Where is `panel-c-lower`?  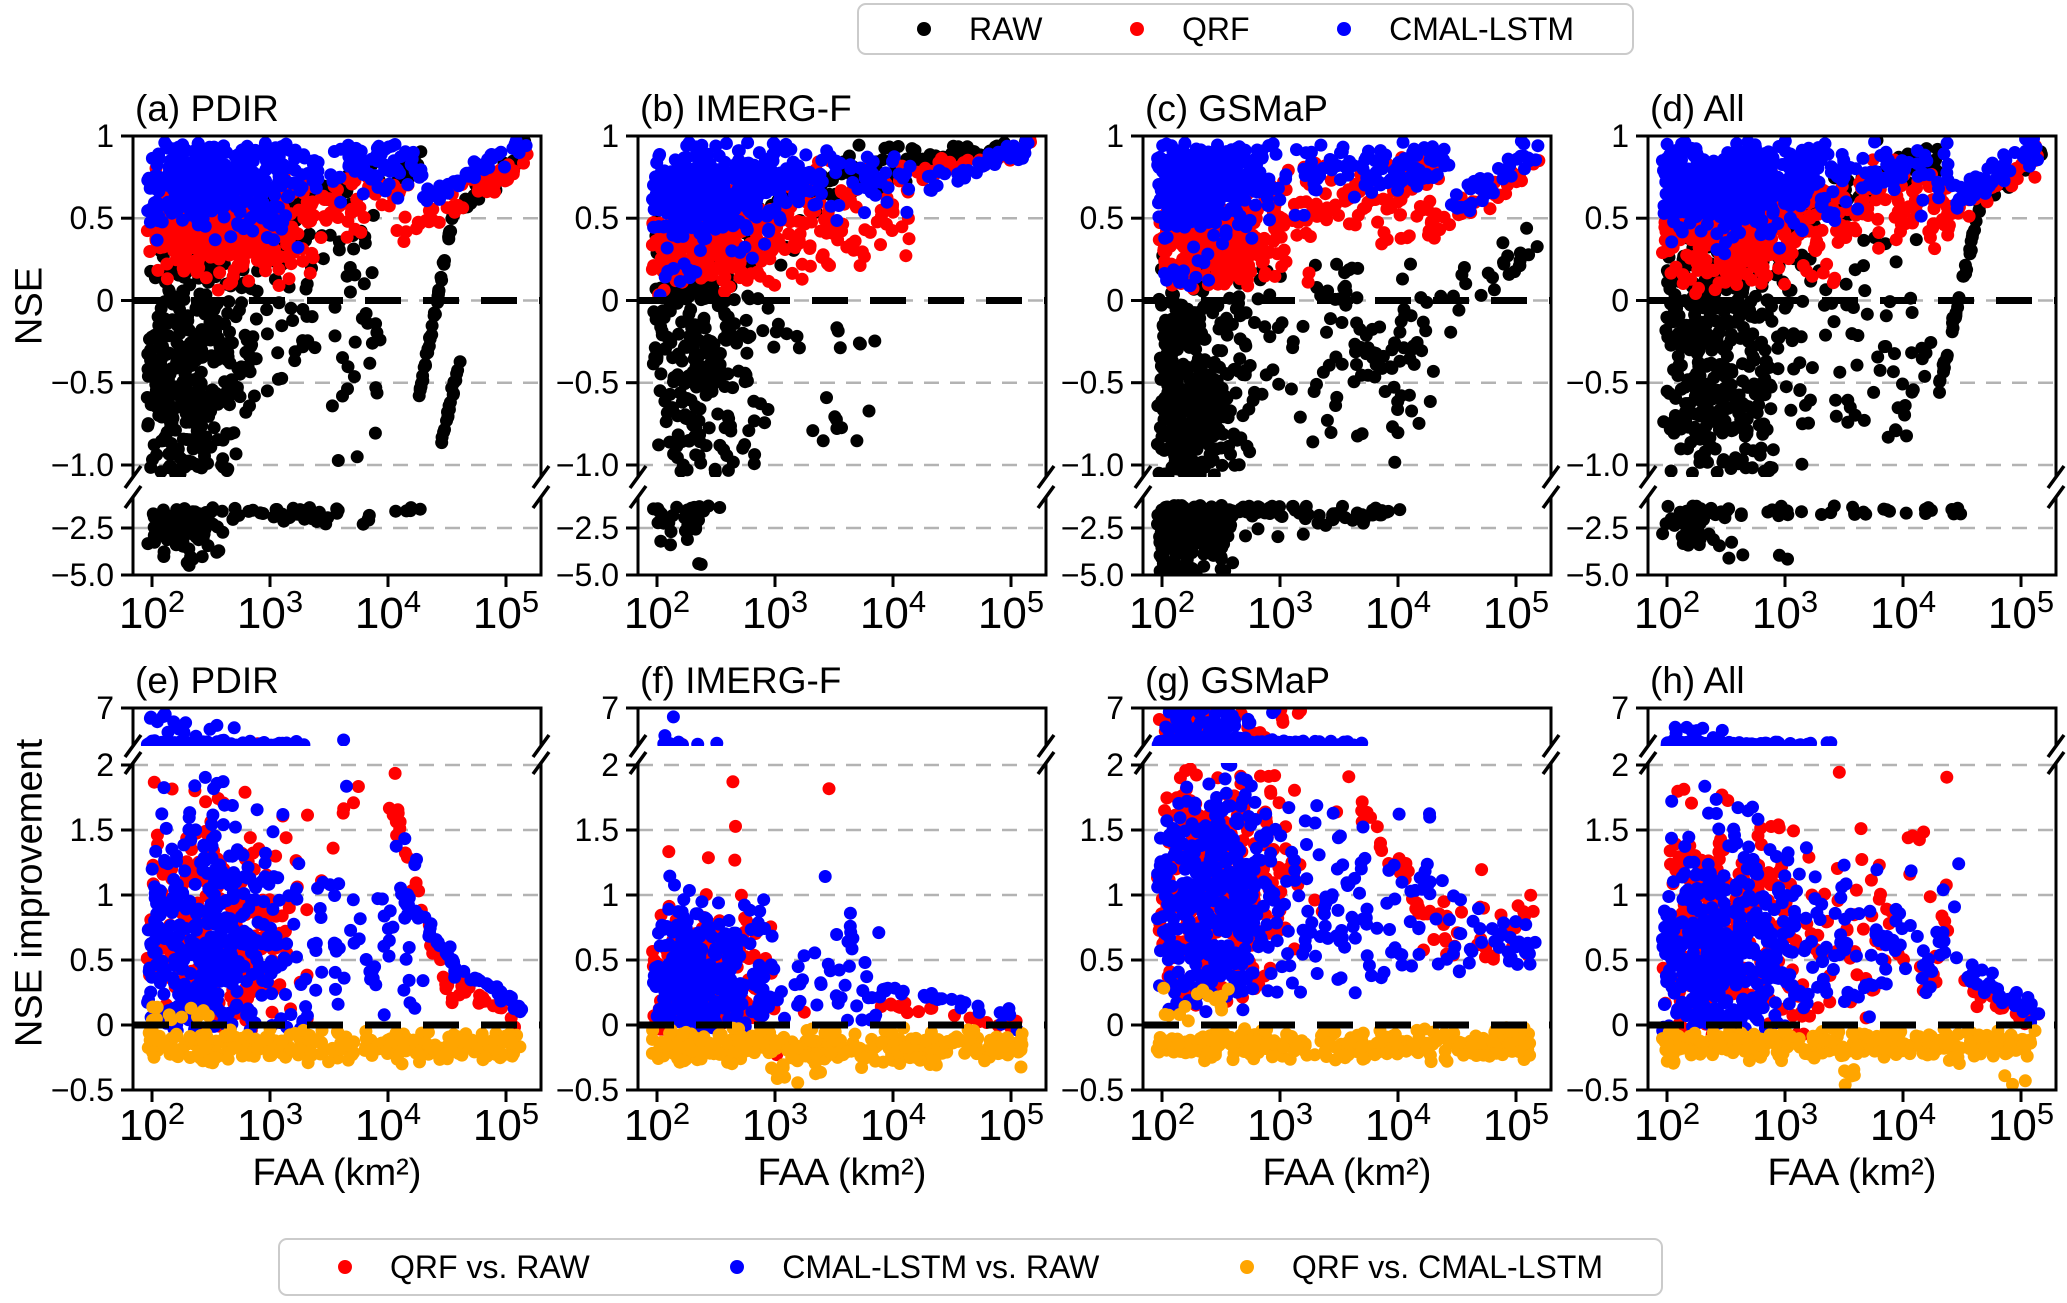 panel-c-lower is located at coordinates (1347, 537).